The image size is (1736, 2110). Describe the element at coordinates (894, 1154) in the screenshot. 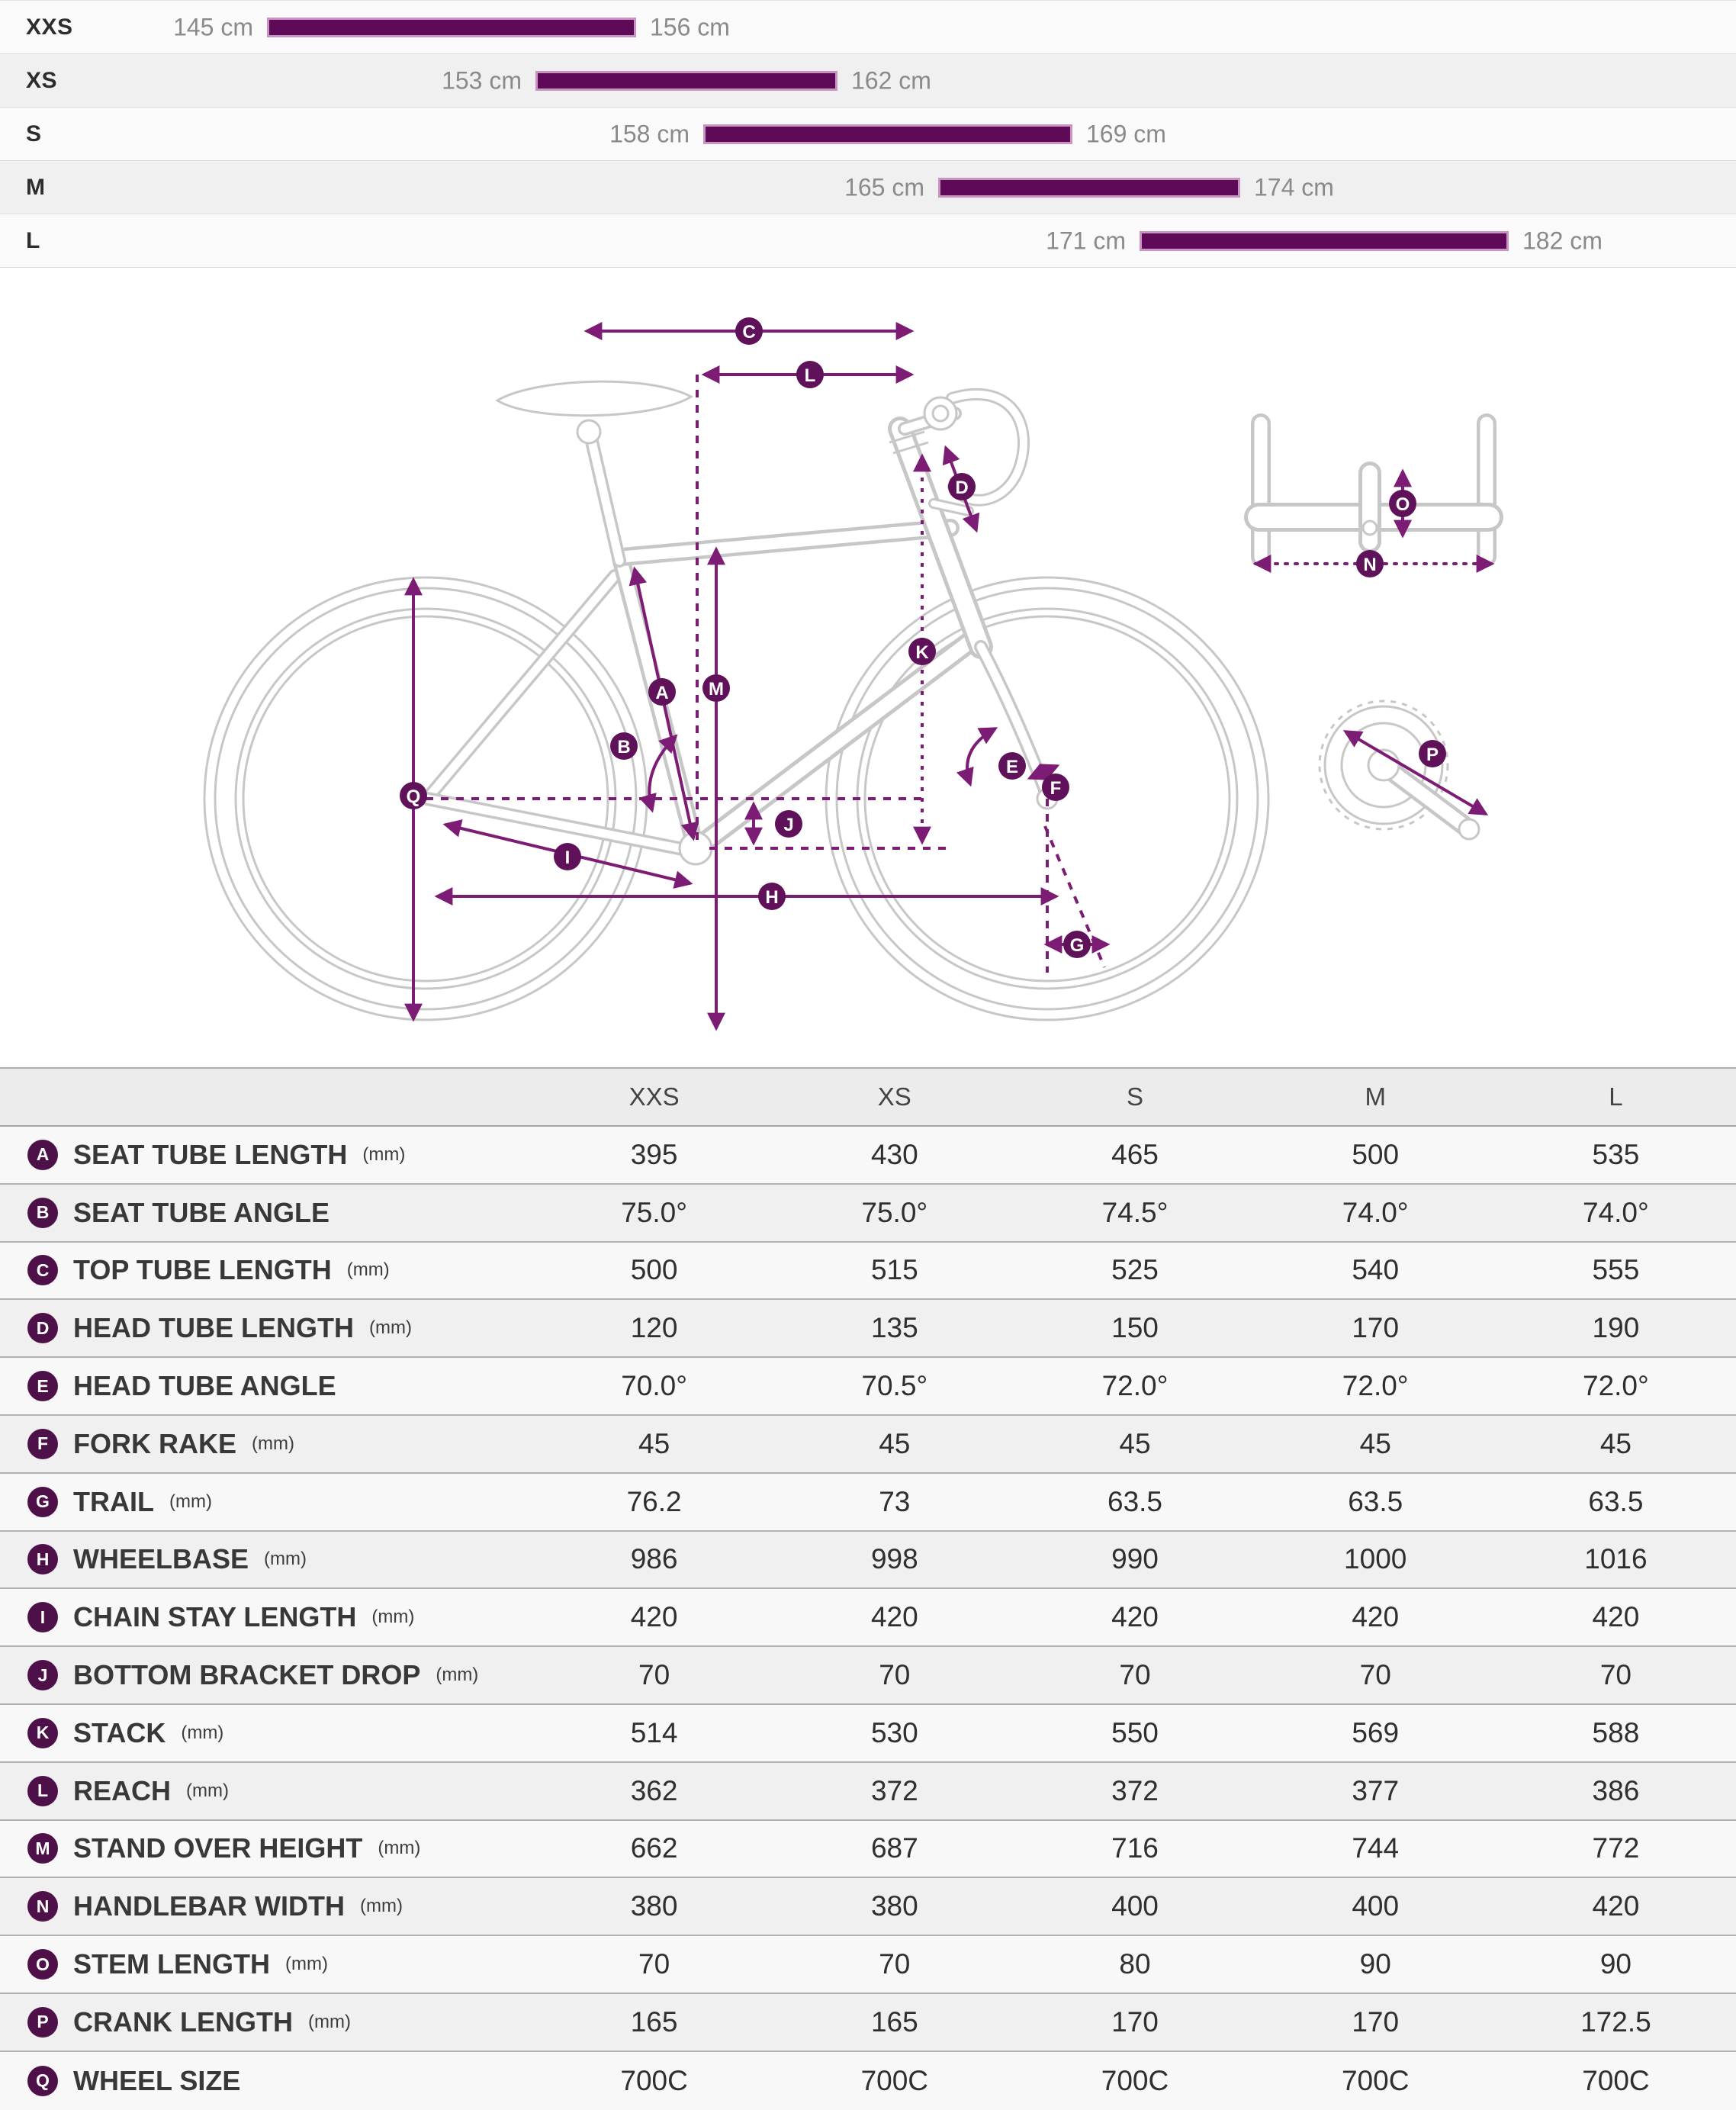

I see `measurement-value: 430` at that location.